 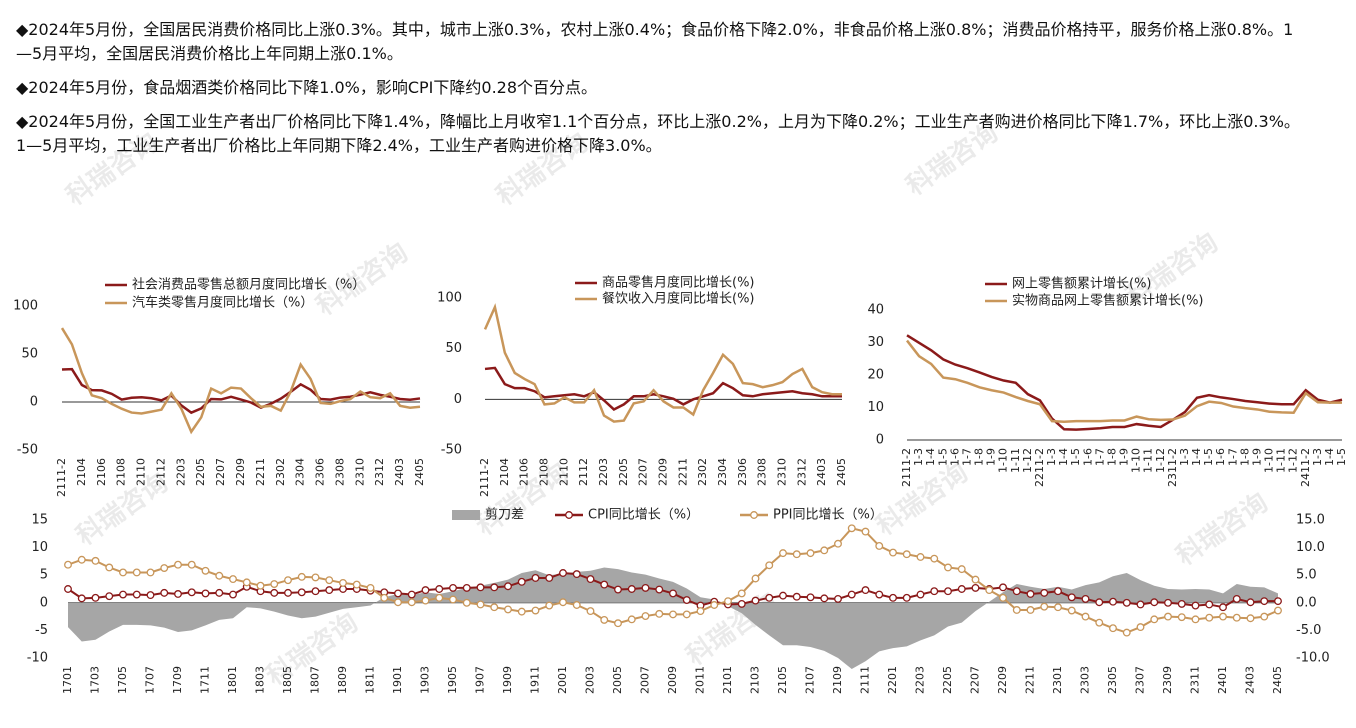 I want to click on x-tick-label: 2311-2, so click(x=1172, y=467).